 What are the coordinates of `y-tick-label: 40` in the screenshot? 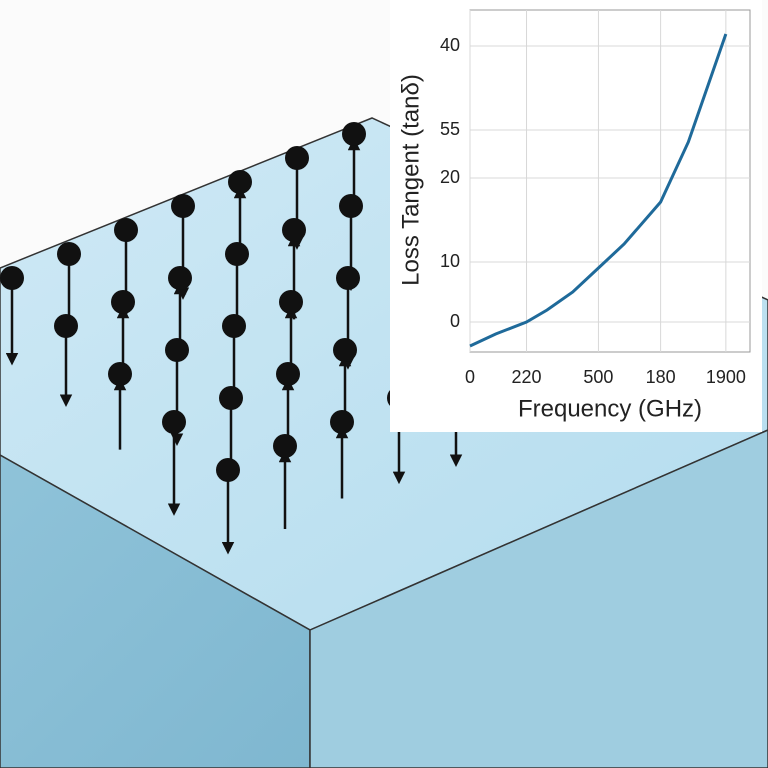 It's located at (450, 45).